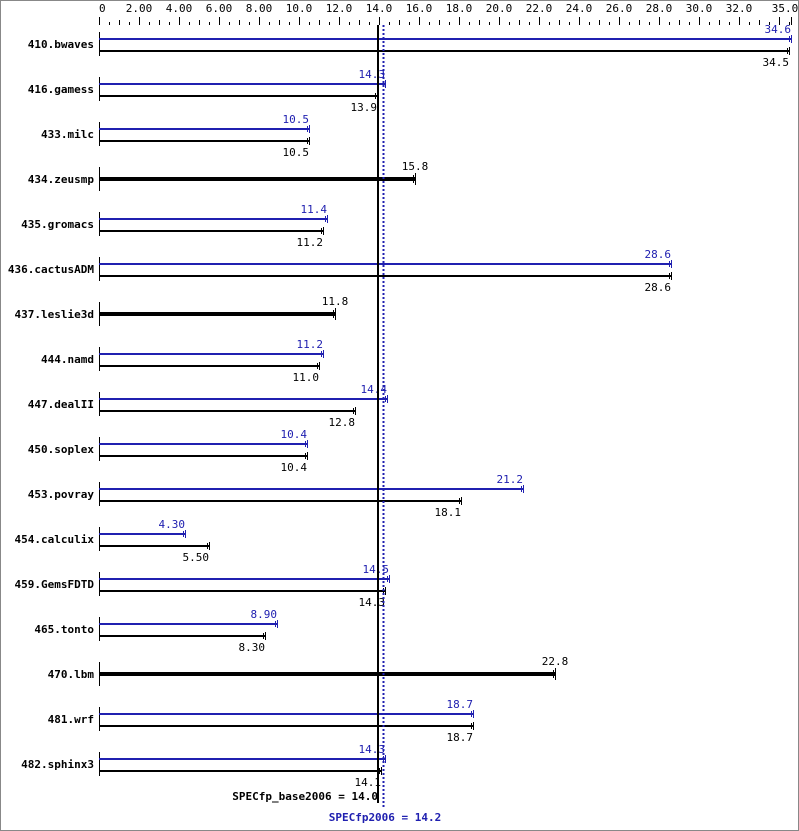 This screenshot has width=799, height=831. Describe the element at coordinates (499, 8) in the screenshot. I see `x-tick-label: 20.0` at that location.